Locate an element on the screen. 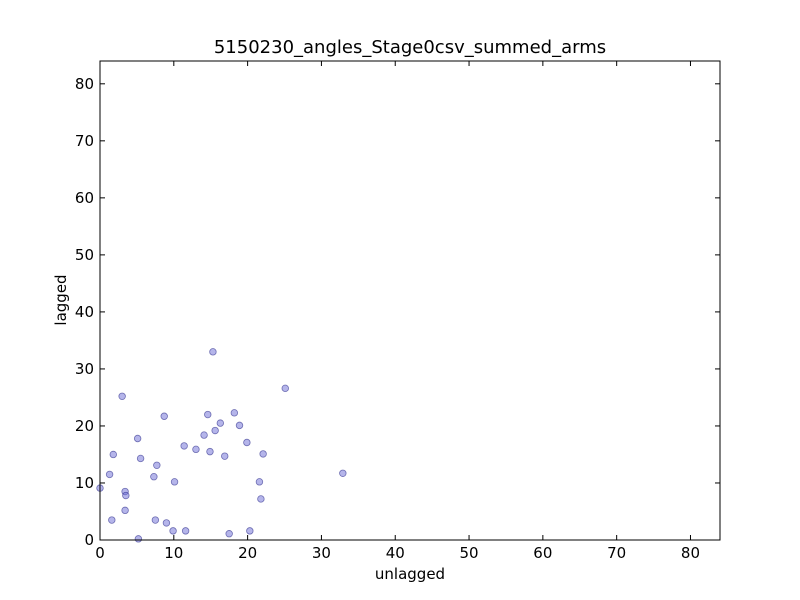 Image resolution: width=800 pixels, height=600 pixels. x-axis-label: unlagged is located at coordinates (410, 574).